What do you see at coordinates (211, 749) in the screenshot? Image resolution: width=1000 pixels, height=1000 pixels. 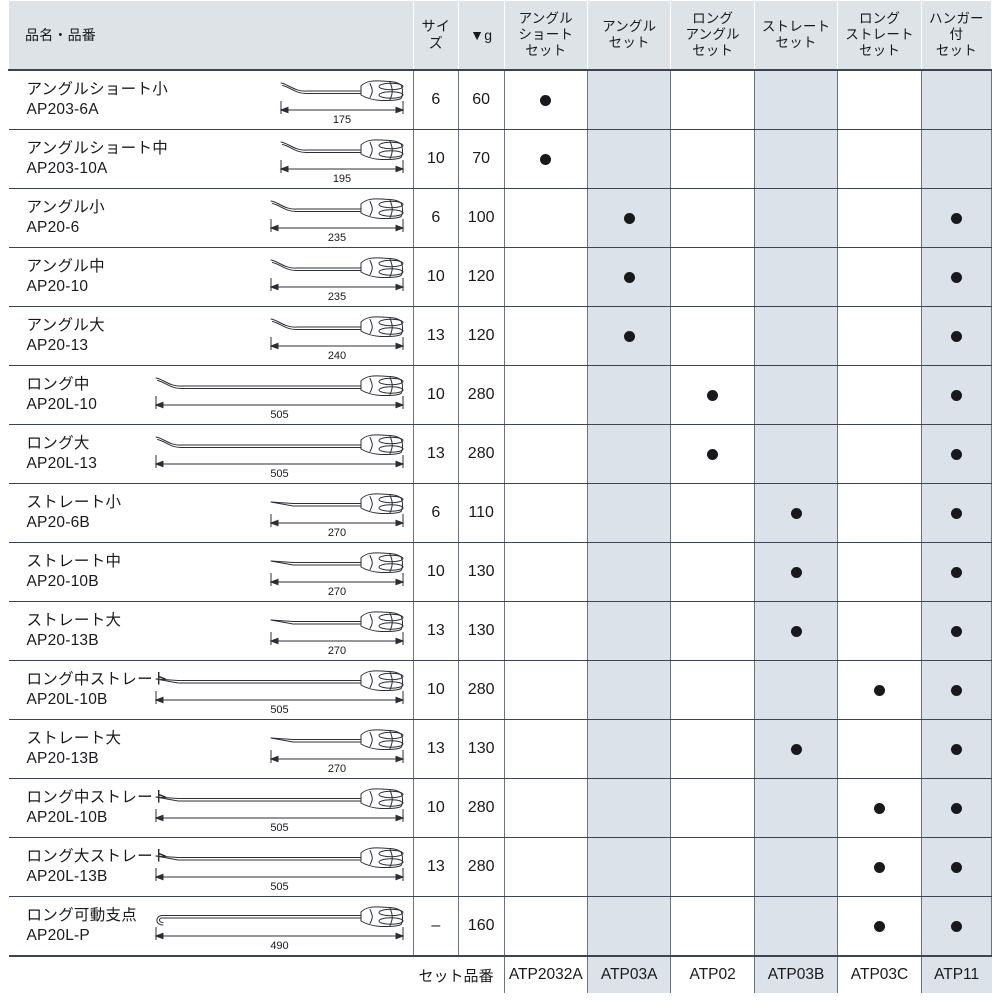 I see `name-figure-wrap: ストレート大 AP20-13B 270` at bounding box center [211, 749].